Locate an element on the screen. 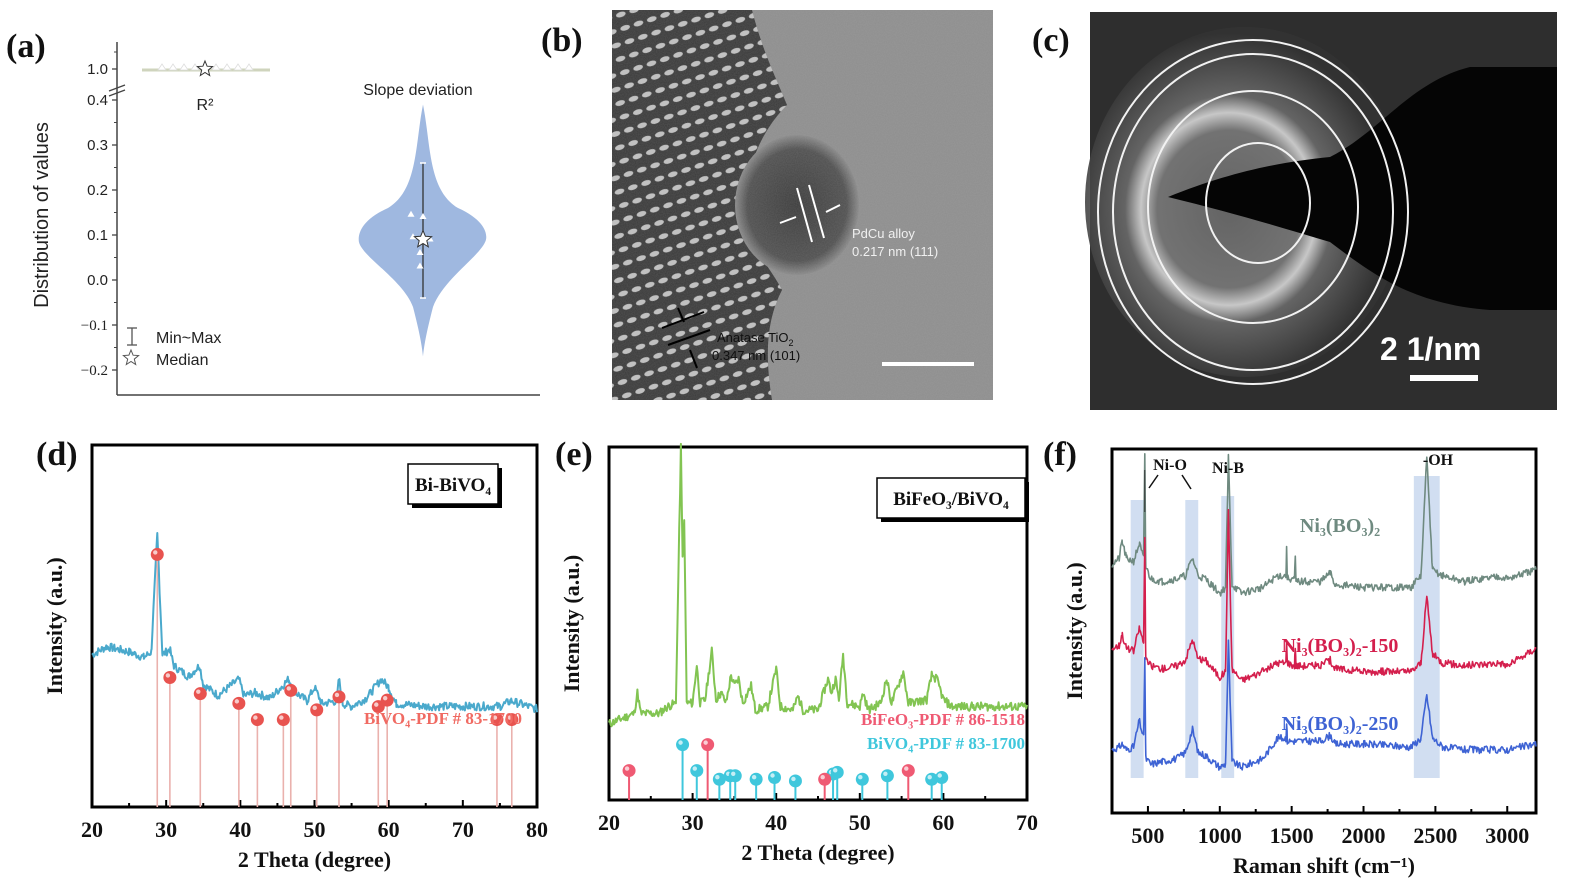  chart-a-group-label-r2: R² is located at coordinates (206, 105).